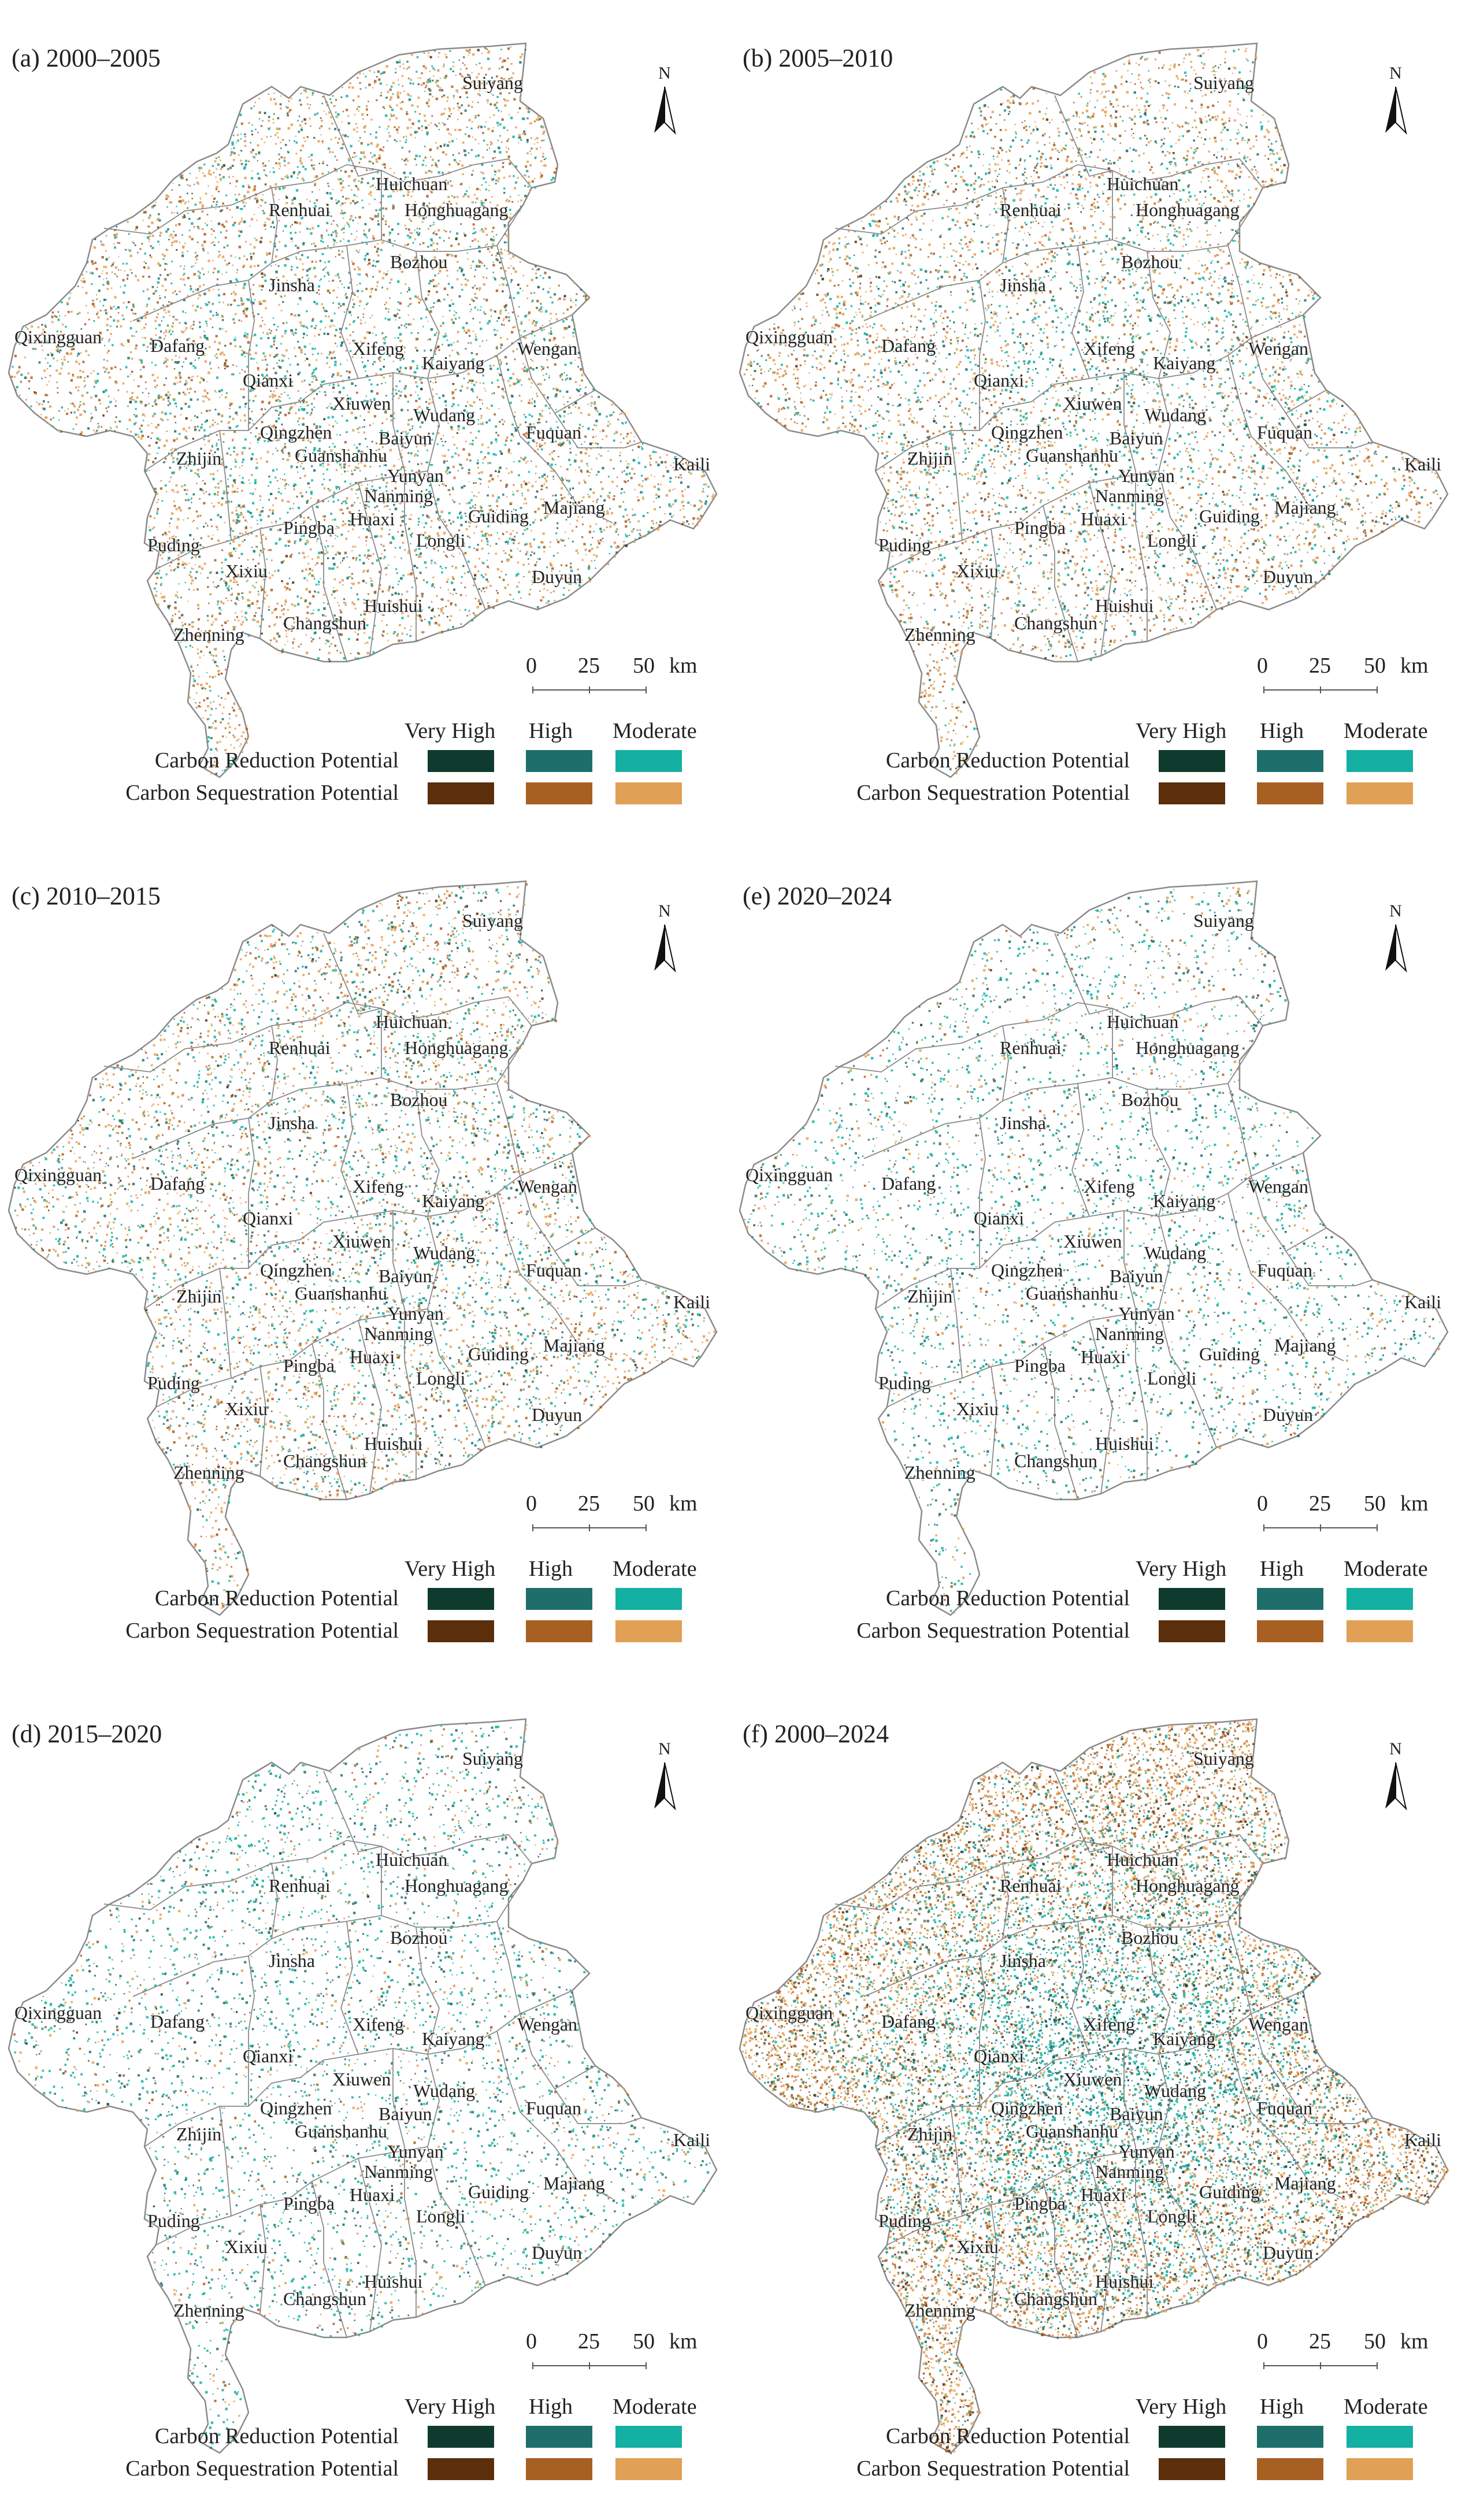 This screenshot has width=1480, height=2520. What do you see at coordinates (818, 58) in the screenshot?
I see `panel-title: (b) 2005–2010` at bounding box center [818, 58].